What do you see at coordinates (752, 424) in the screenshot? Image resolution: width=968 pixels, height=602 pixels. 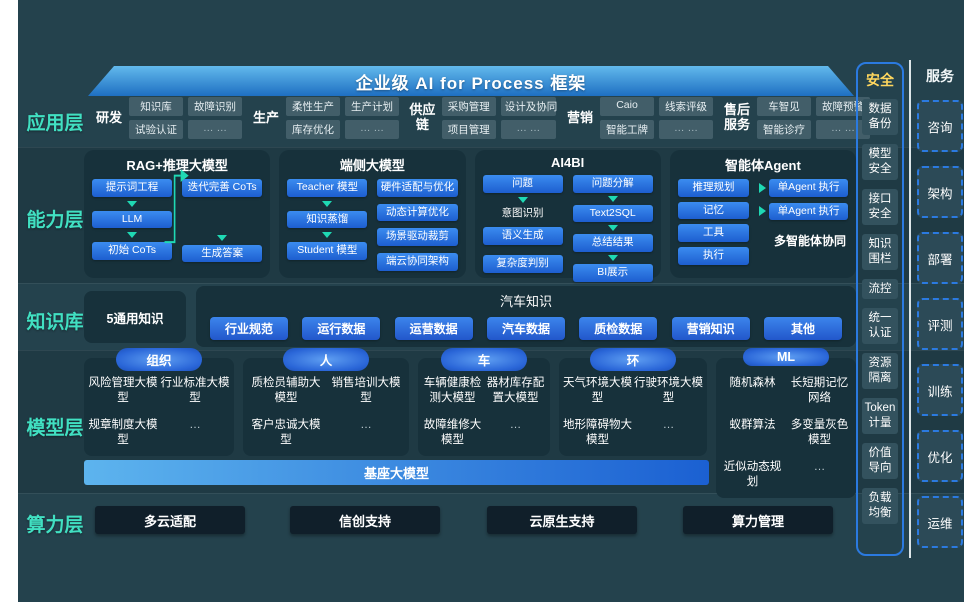 I see `model-item: 蚁群算法` at bounding box center [752, 424].